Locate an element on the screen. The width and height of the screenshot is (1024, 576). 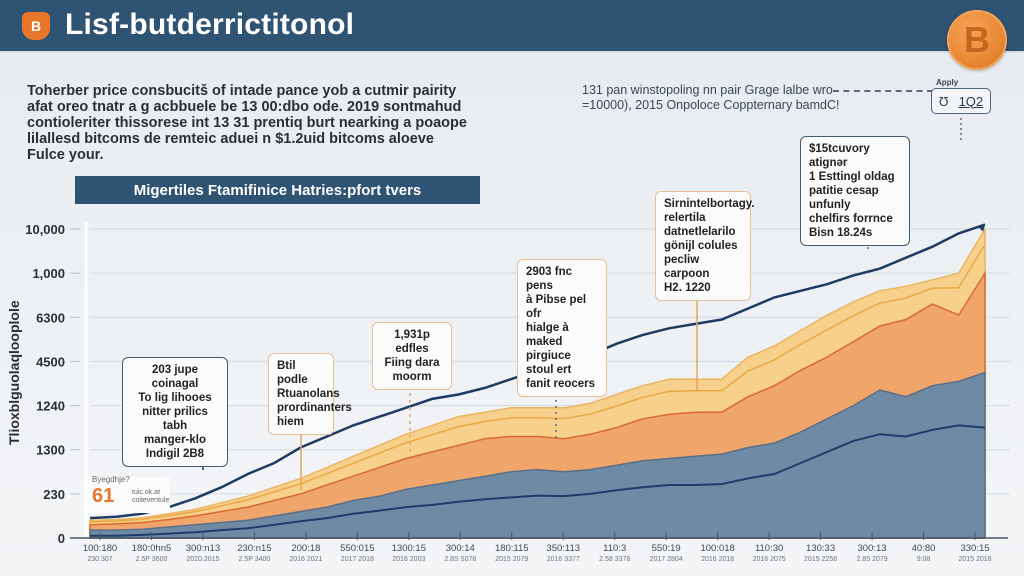
x-tick-label: 110:3 is located at coordinates (614, 548).